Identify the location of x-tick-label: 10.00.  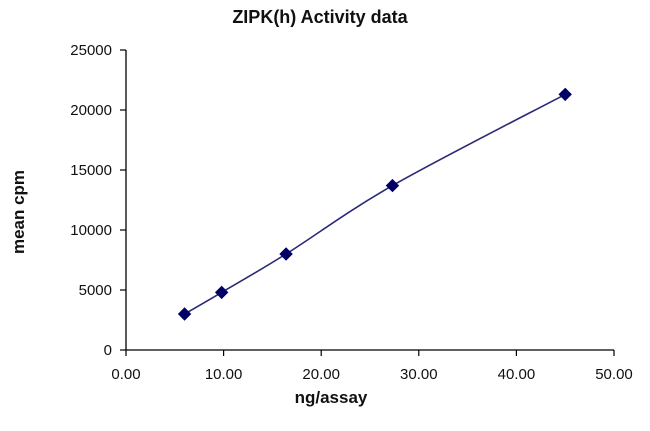
(224, 374).